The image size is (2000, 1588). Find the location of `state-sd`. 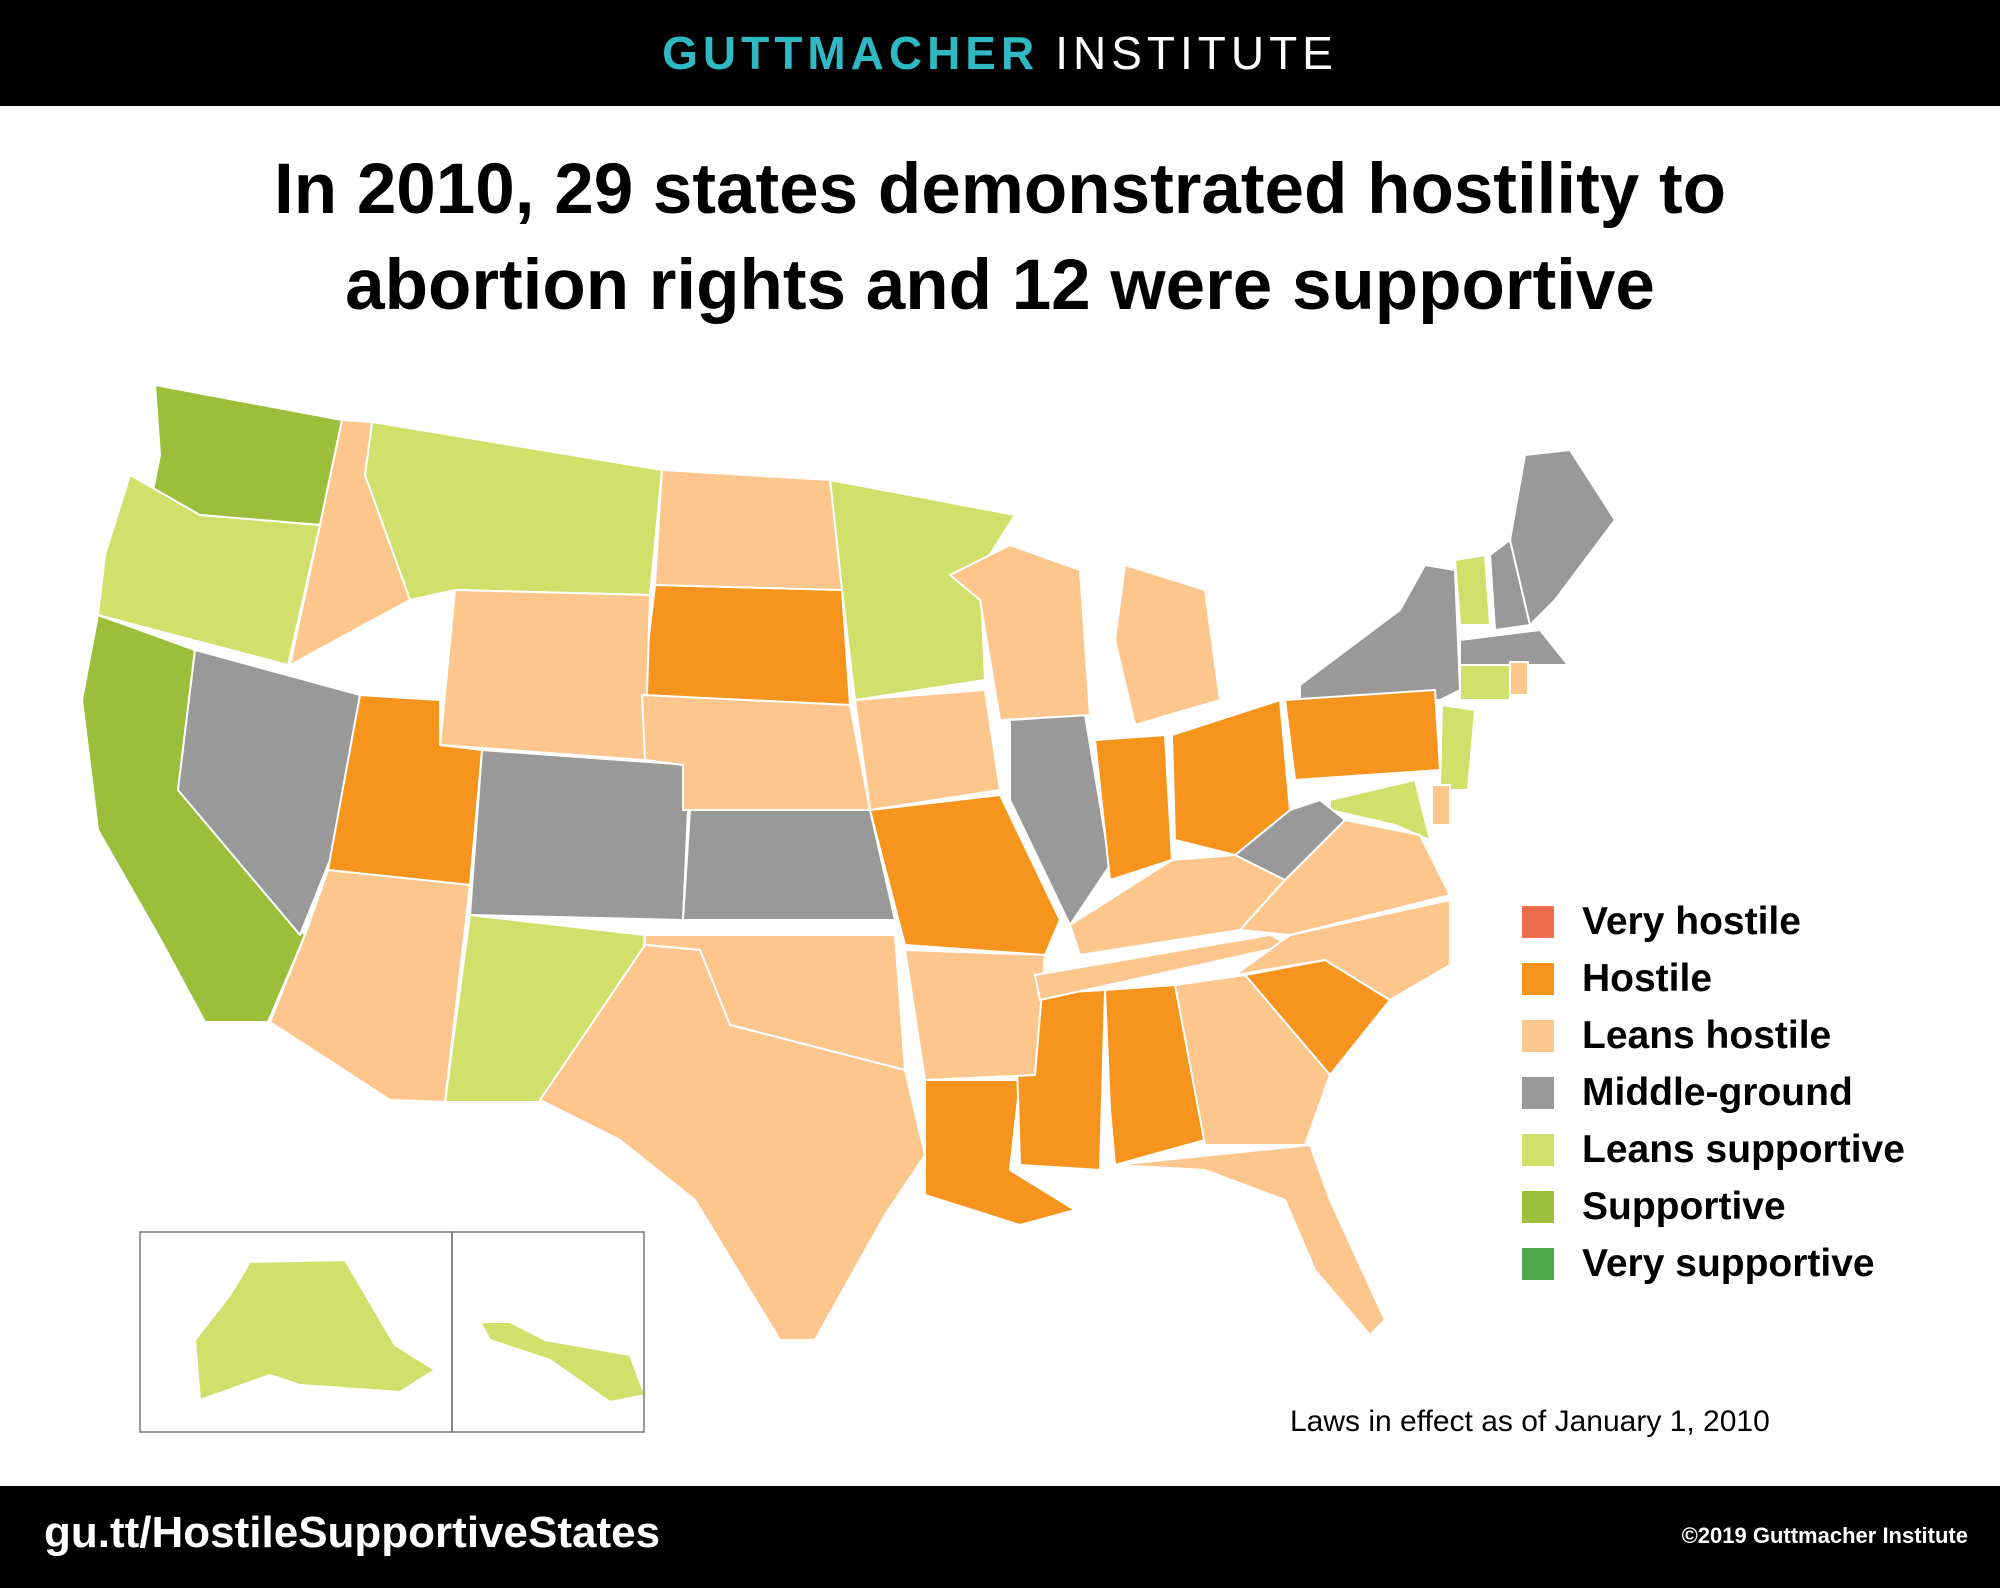

state-sd is located at coordinates (746, 645).